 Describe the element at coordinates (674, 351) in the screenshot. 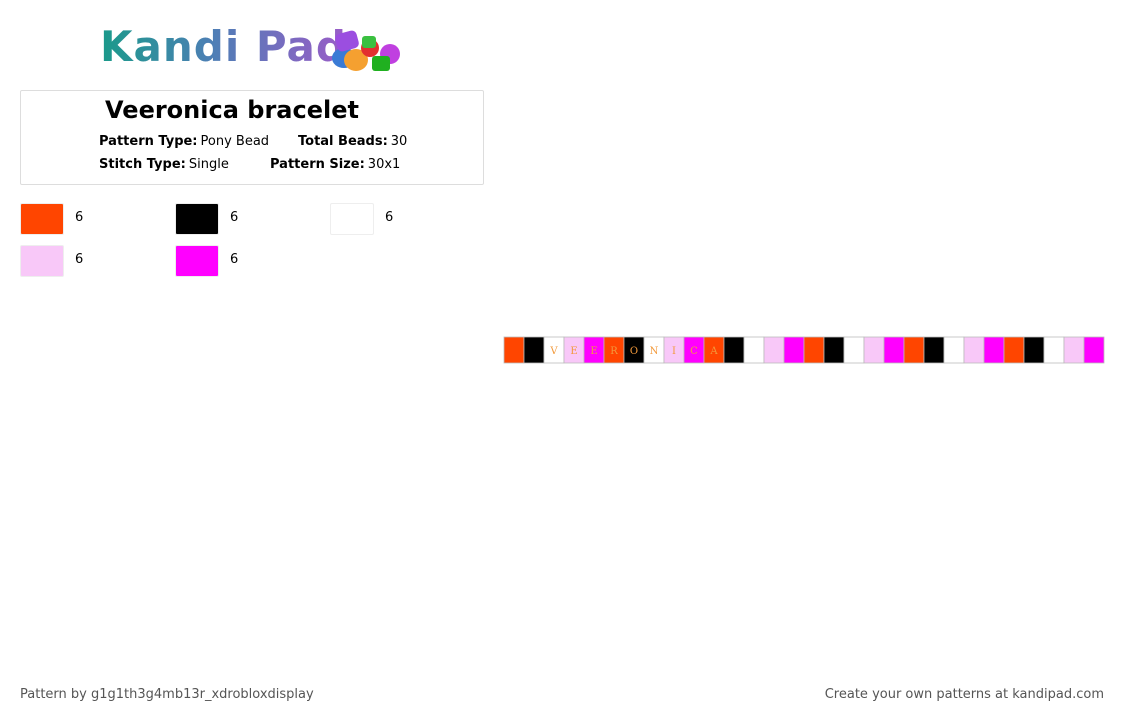

I see `bead-letter: I` at that location.